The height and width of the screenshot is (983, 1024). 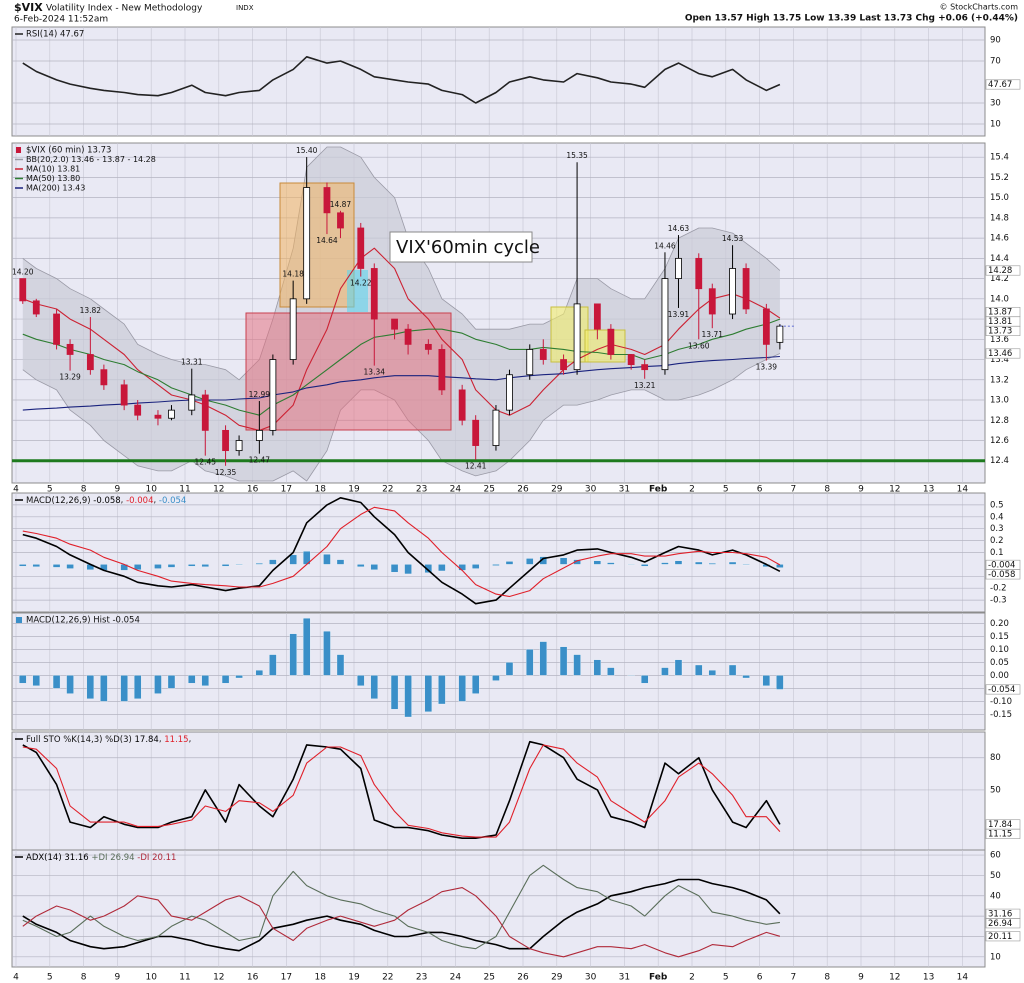 What do you see at coordinates (998, 601) in the screenshot?
I see `y-tick-label: -0.3` at bounding box center [998, 601].